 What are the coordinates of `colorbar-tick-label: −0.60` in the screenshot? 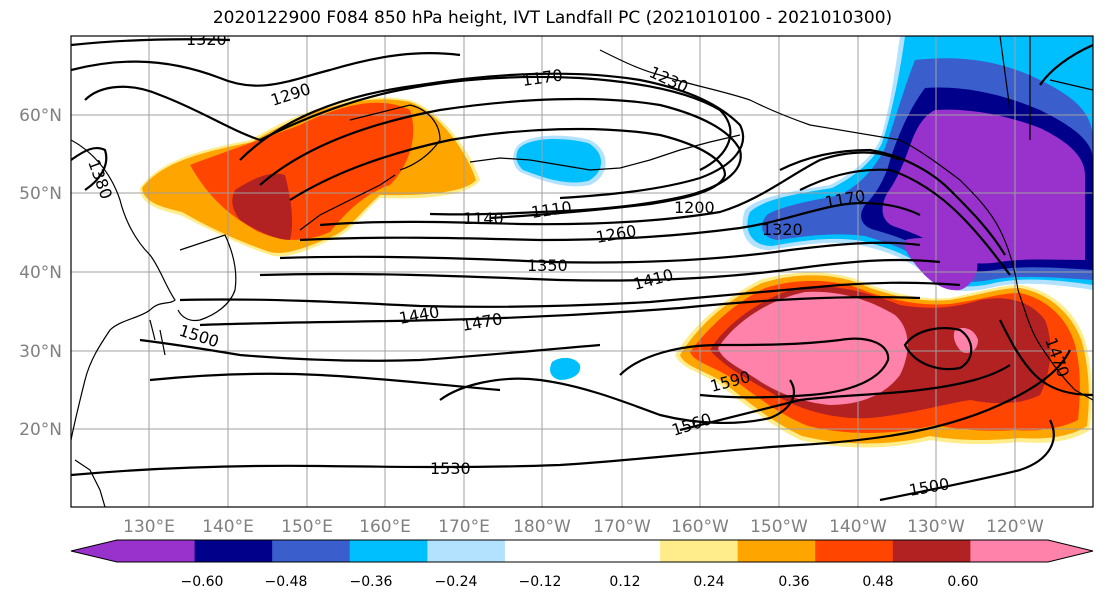 It's located at (202, 582).